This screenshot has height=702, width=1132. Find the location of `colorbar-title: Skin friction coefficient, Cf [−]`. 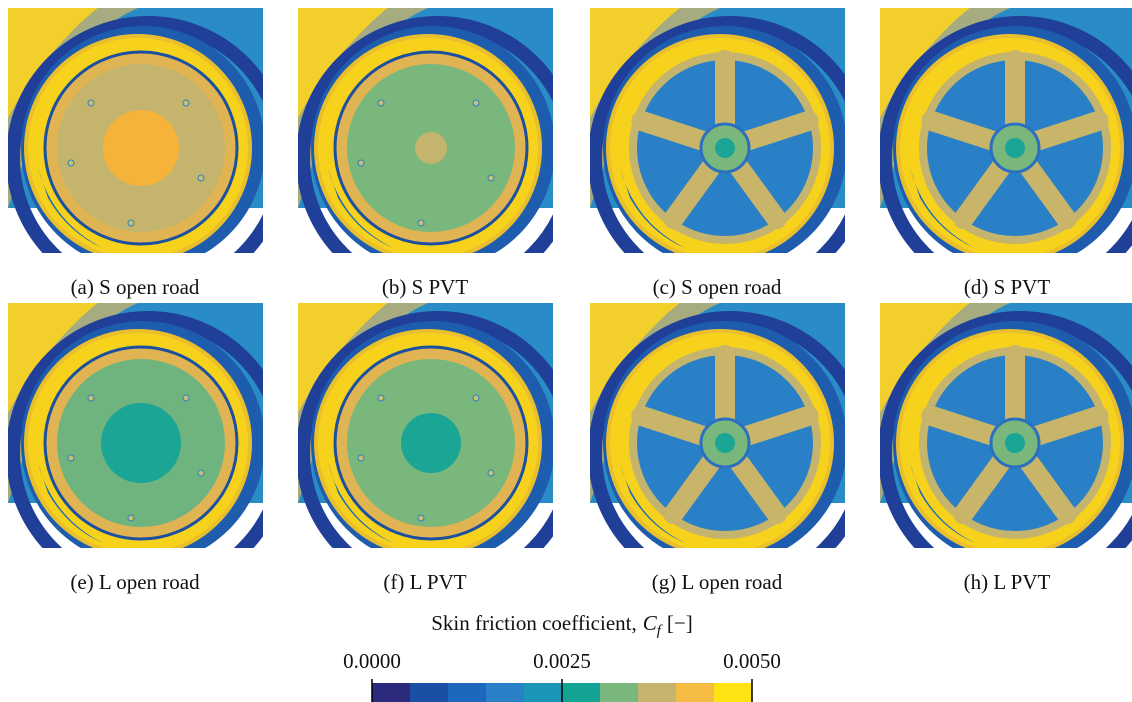

colorbar-title: Skin friction coefficient, Cf [−] is located at coordinates (562, 625).